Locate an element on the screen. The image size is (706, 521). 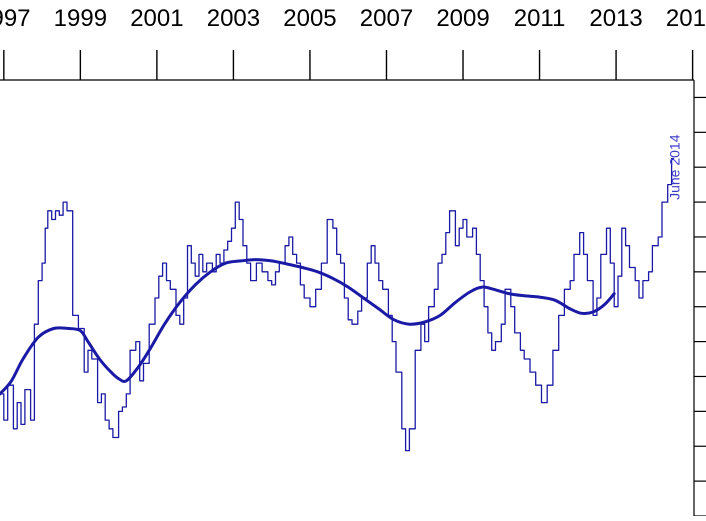
x-tick-label: 2003 is located at coordinates (233, 18).